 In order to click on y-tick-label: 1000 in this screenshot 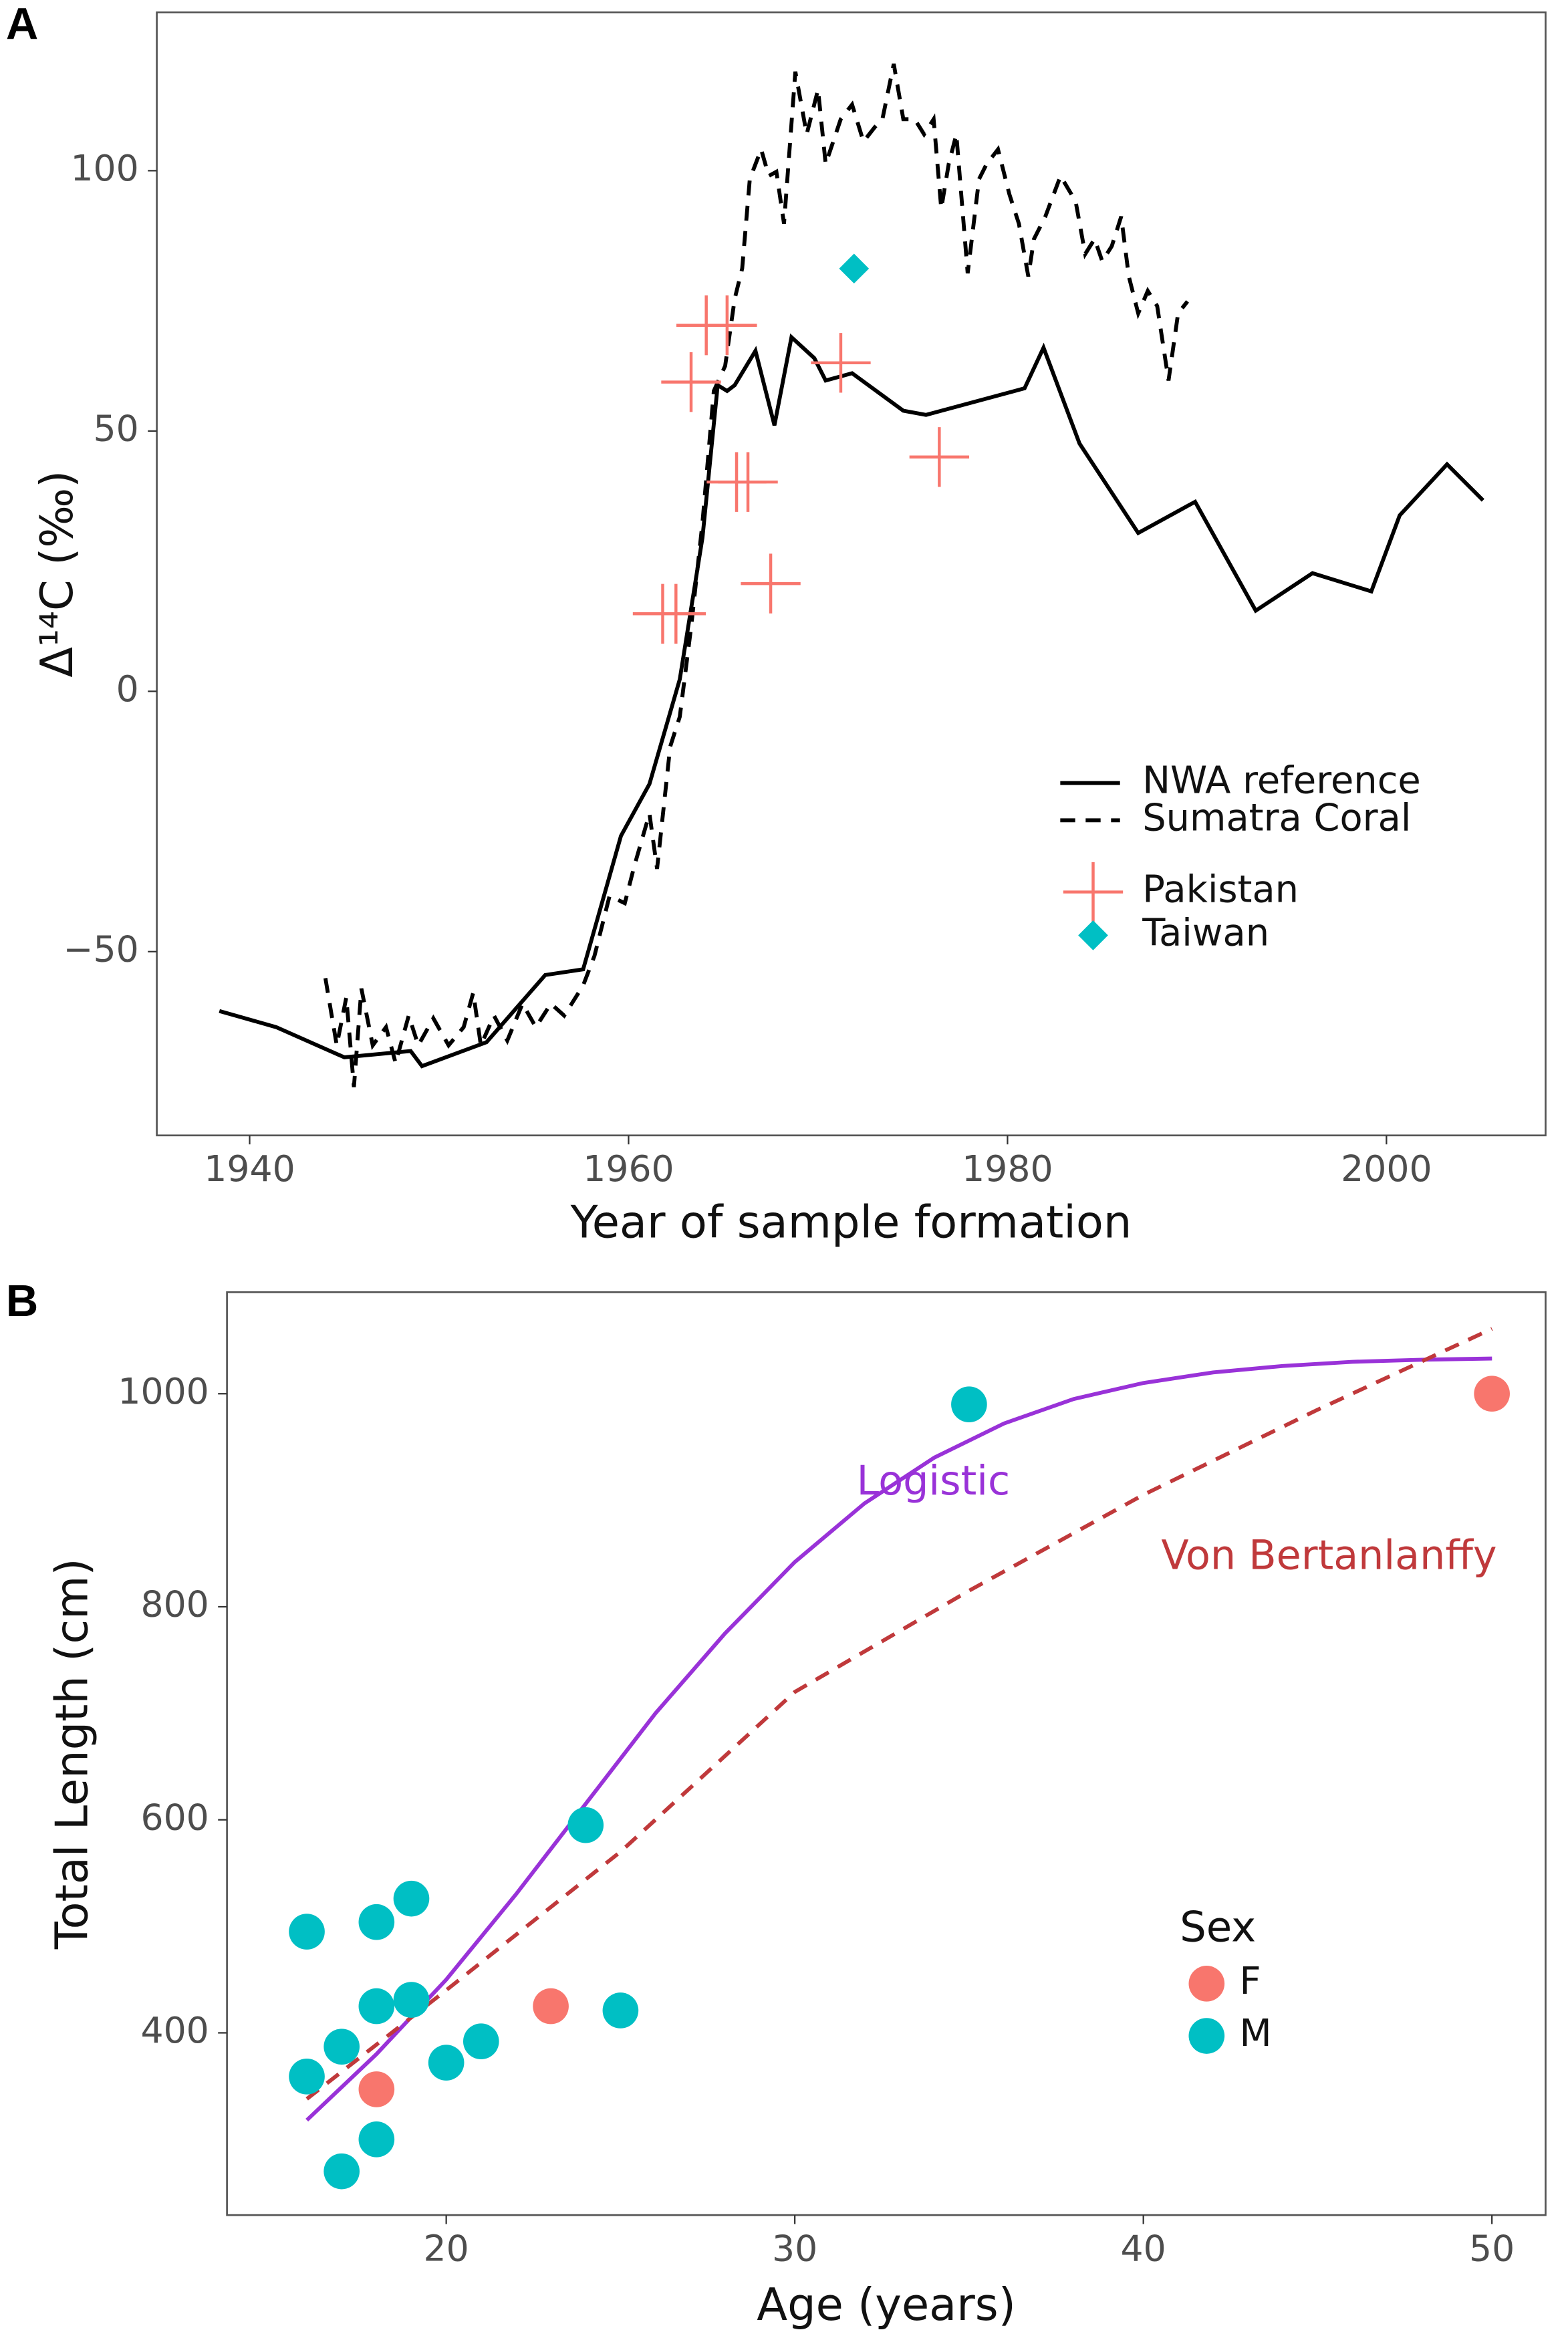, I will do `click(163, 1391)`.